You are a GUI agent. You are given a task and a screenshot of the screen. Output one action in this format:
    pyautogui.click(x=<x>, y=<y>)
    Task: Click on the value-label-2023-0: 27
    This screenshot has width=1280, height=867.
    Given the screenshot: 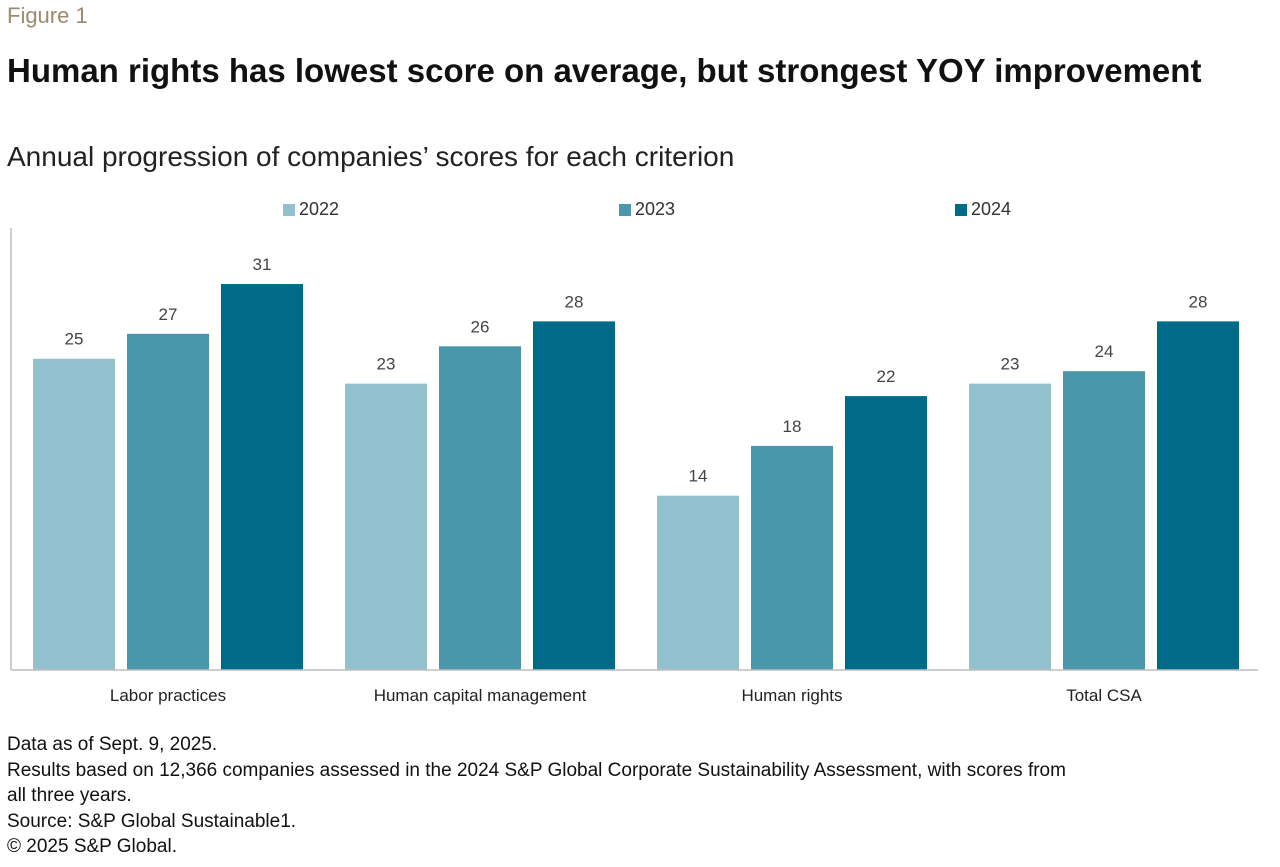 What is the action you would take?
    pyautogui.click(x=168, y=314)
    